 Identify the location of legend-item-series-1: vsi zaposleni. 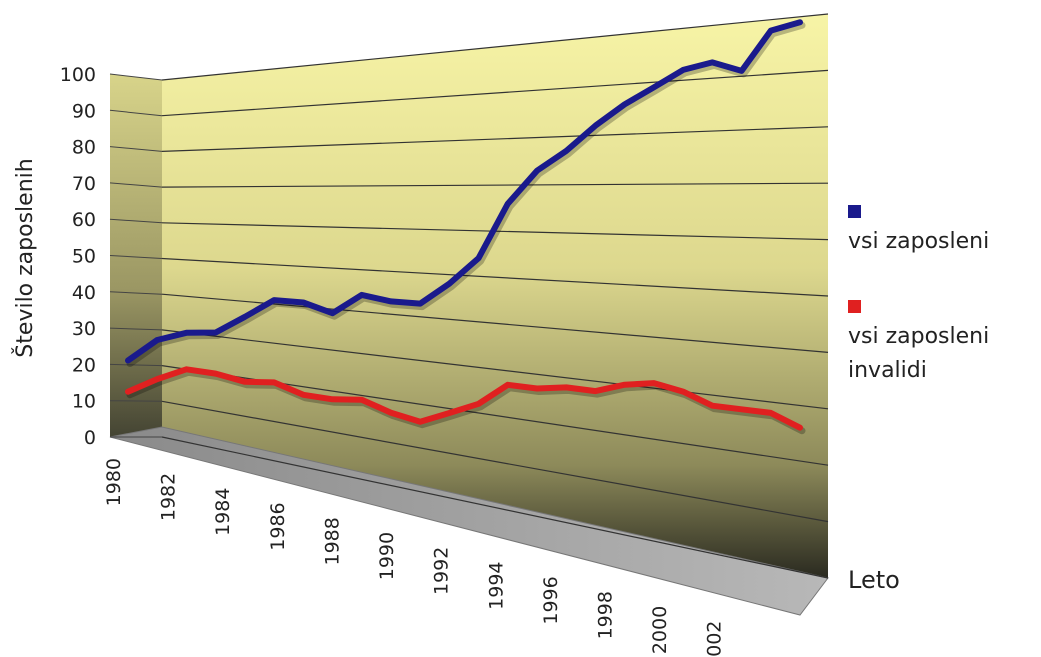
(944, 229).